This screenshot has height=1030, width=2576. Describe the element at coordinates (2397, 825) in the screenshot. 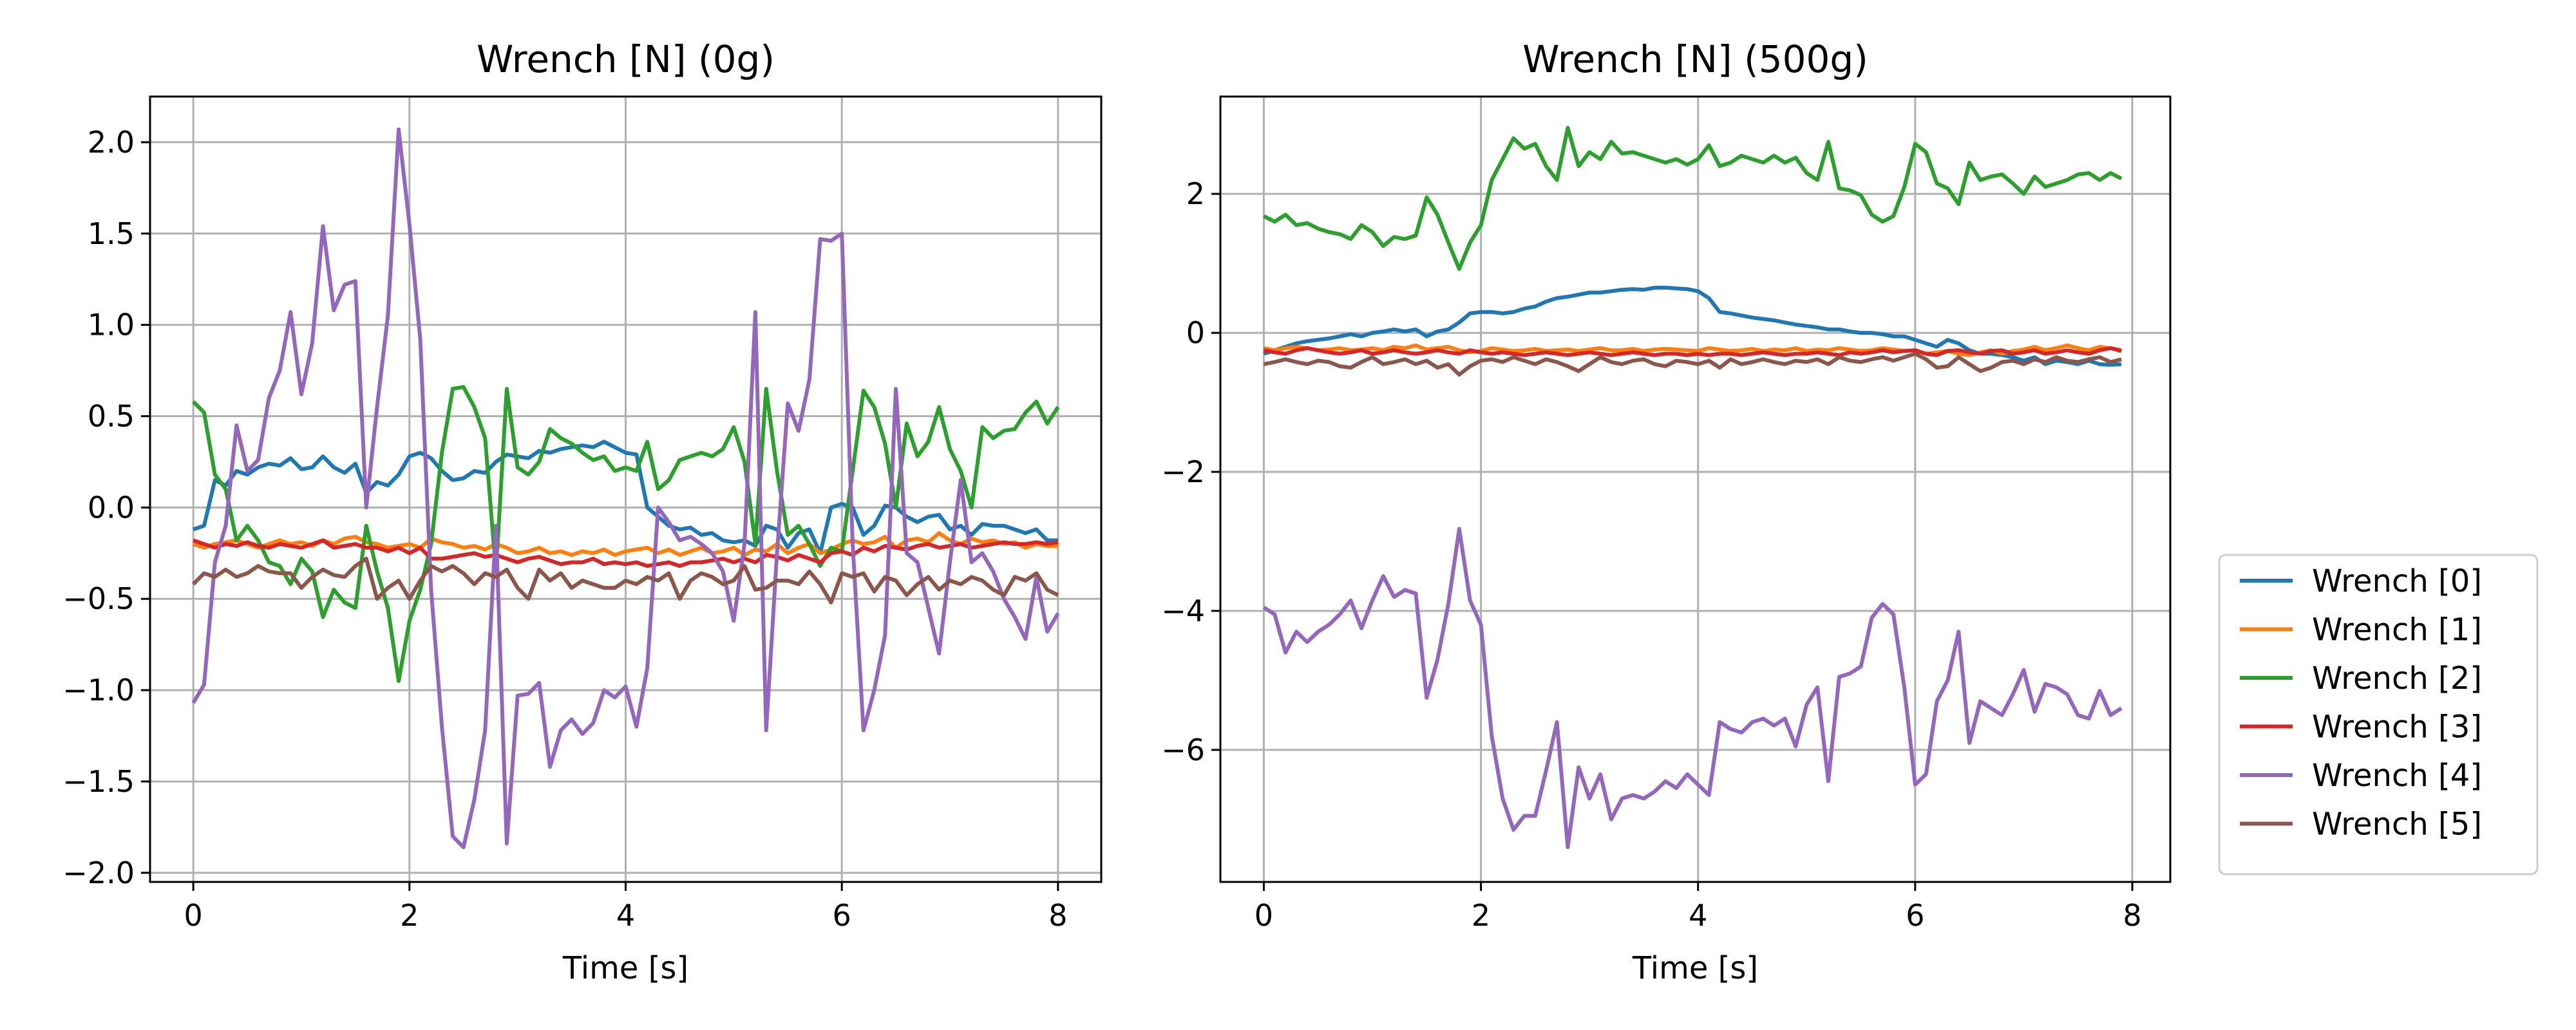

I see `legend-label-wrench-5: Wrench [5]` at that location.